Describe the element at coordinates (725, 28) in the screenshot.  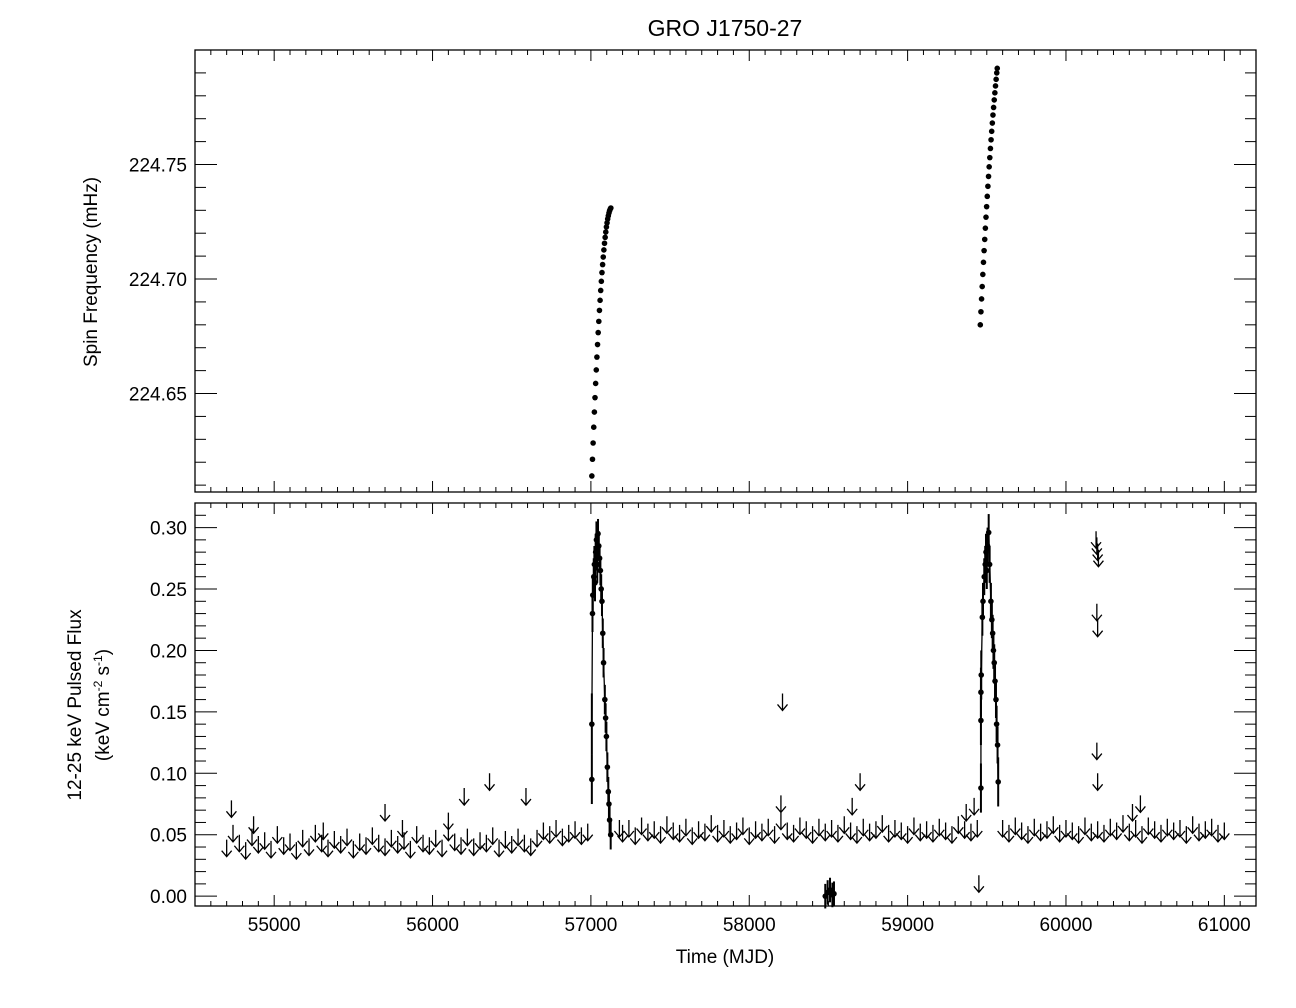
I see `chart-title: GRO J1750-27` at that location.